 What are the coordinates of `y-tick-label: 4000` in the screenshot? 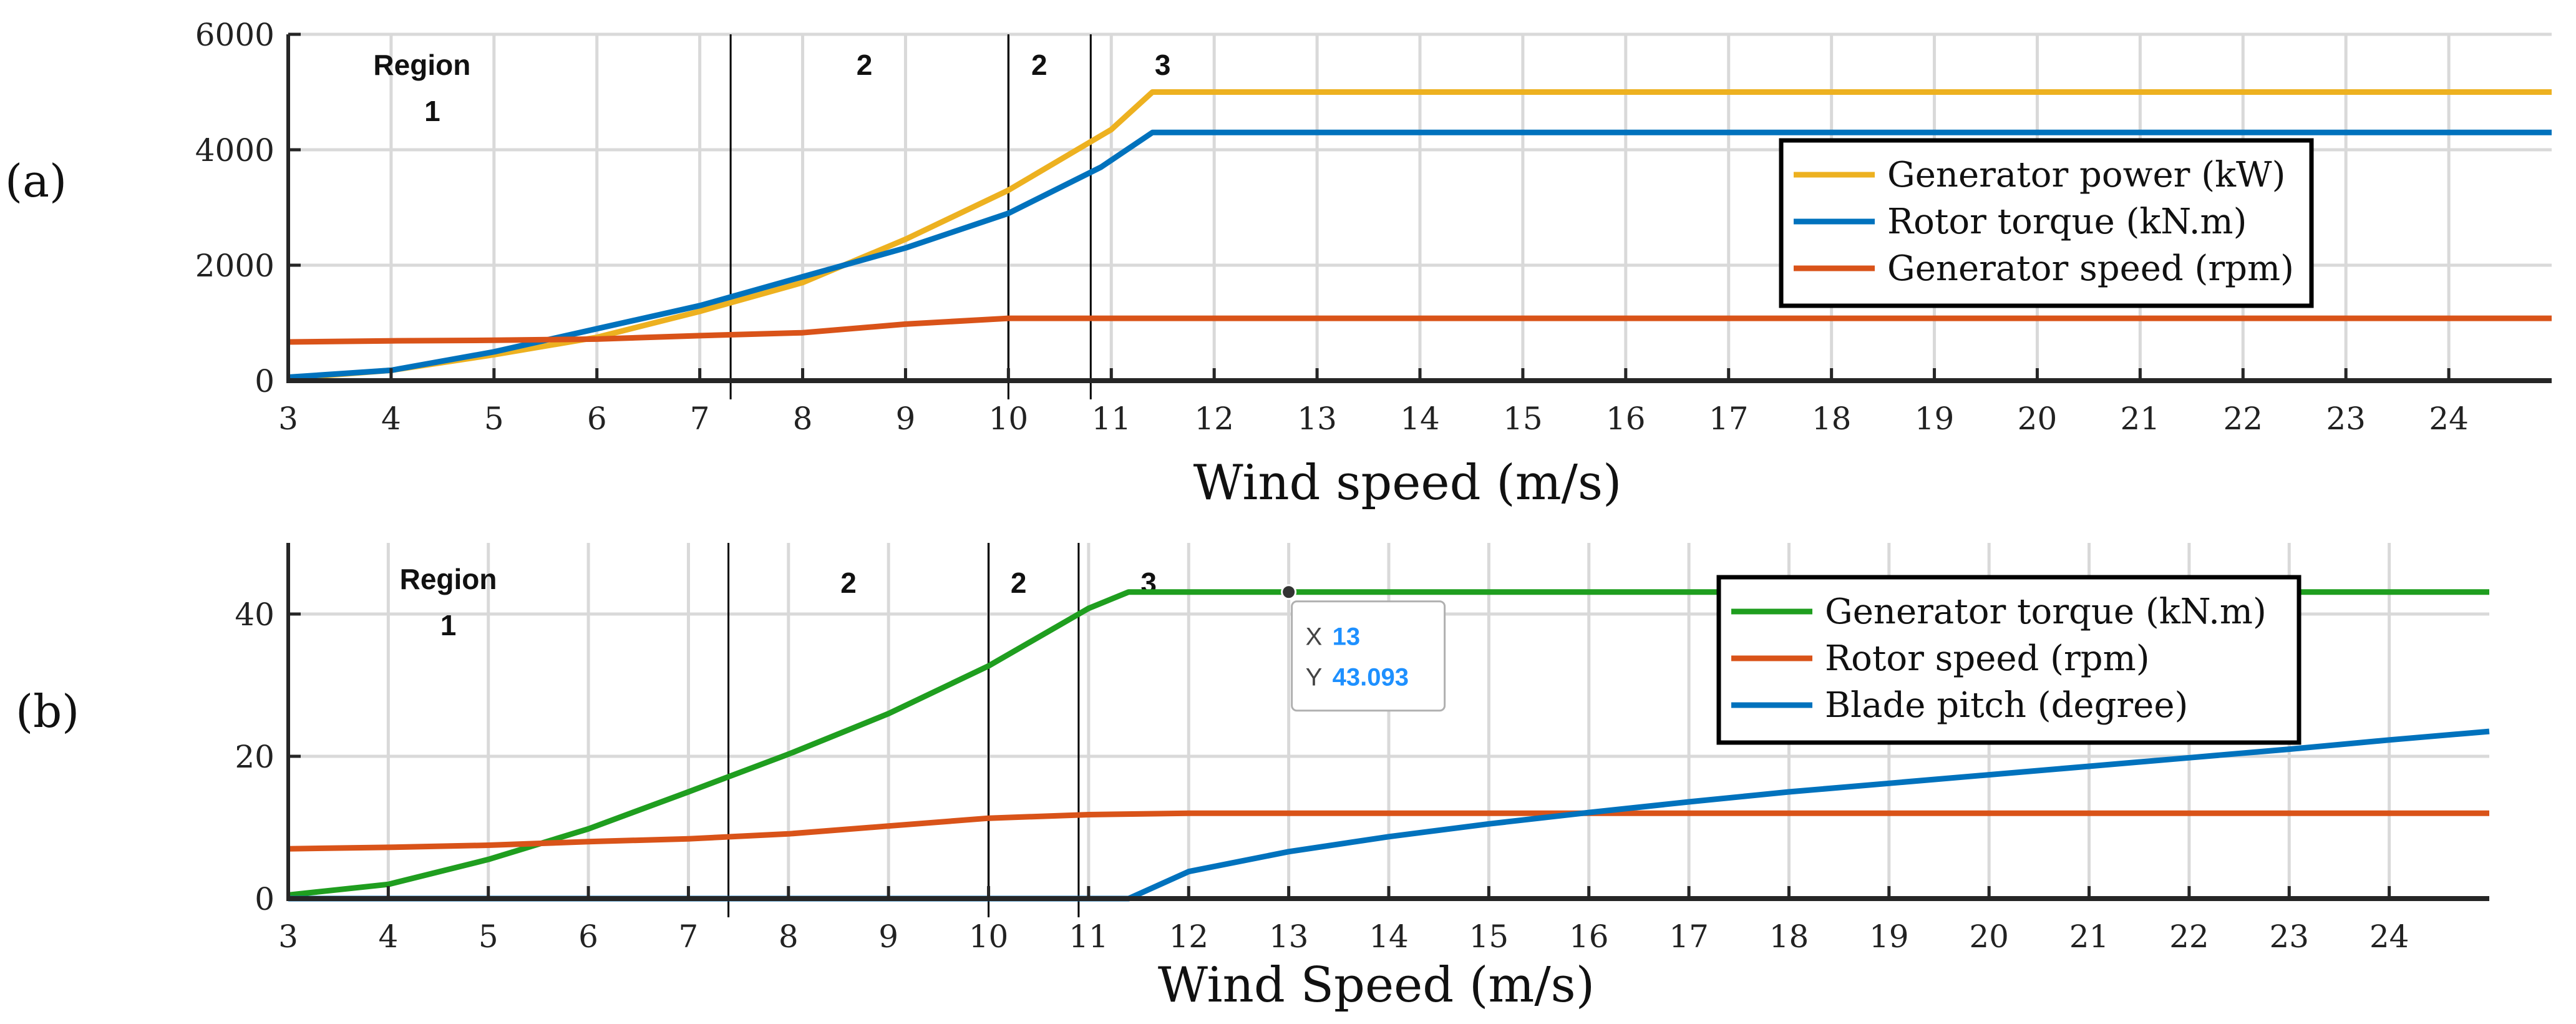 It's located at (235, 150).